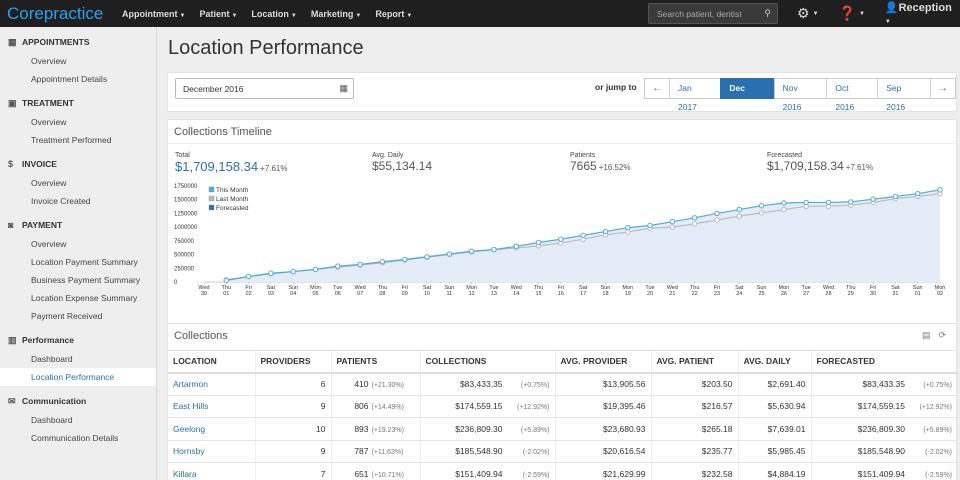 The image size is (960, 480). I want to click on location-link: Hornsby, so click(212, 451).